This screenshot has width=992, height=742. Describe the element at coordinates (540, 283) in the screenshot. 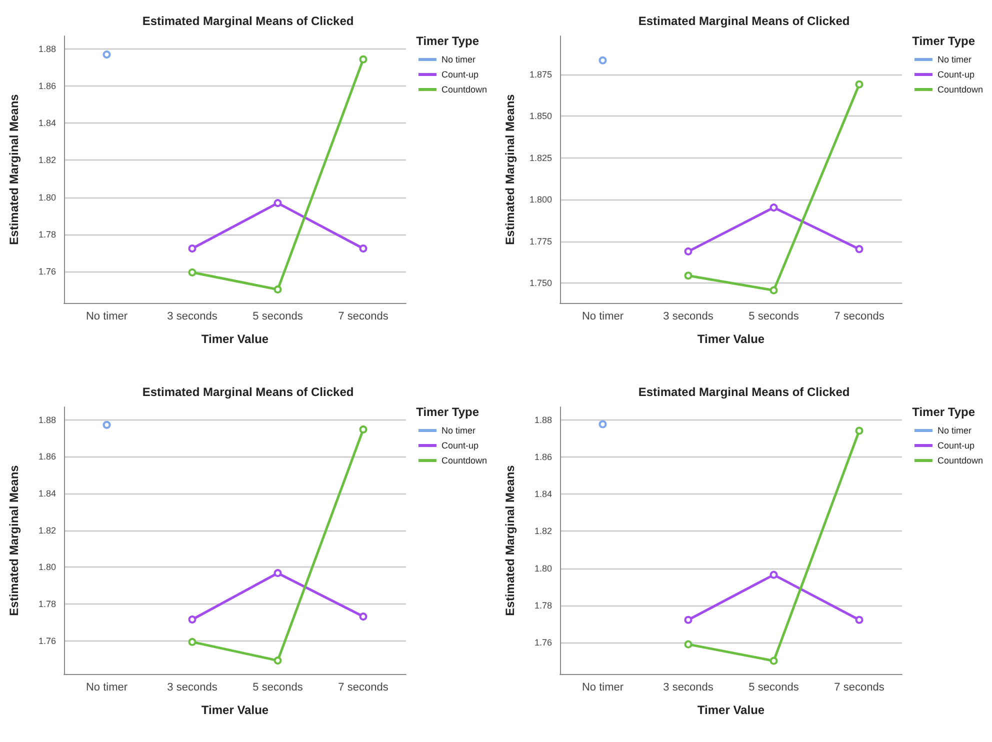

I see `y-tick-label: 1.750` at that location.